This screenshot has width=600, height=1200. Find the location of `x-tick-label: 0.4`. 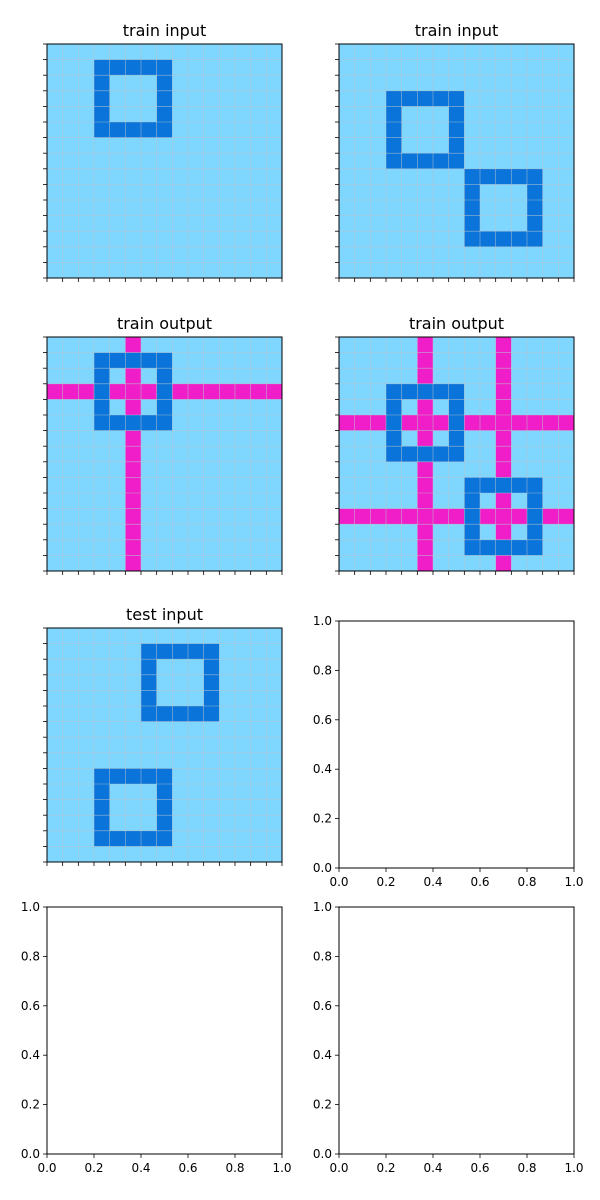

x-tick-label: 0.4 is located at coordinates (140, 1168).